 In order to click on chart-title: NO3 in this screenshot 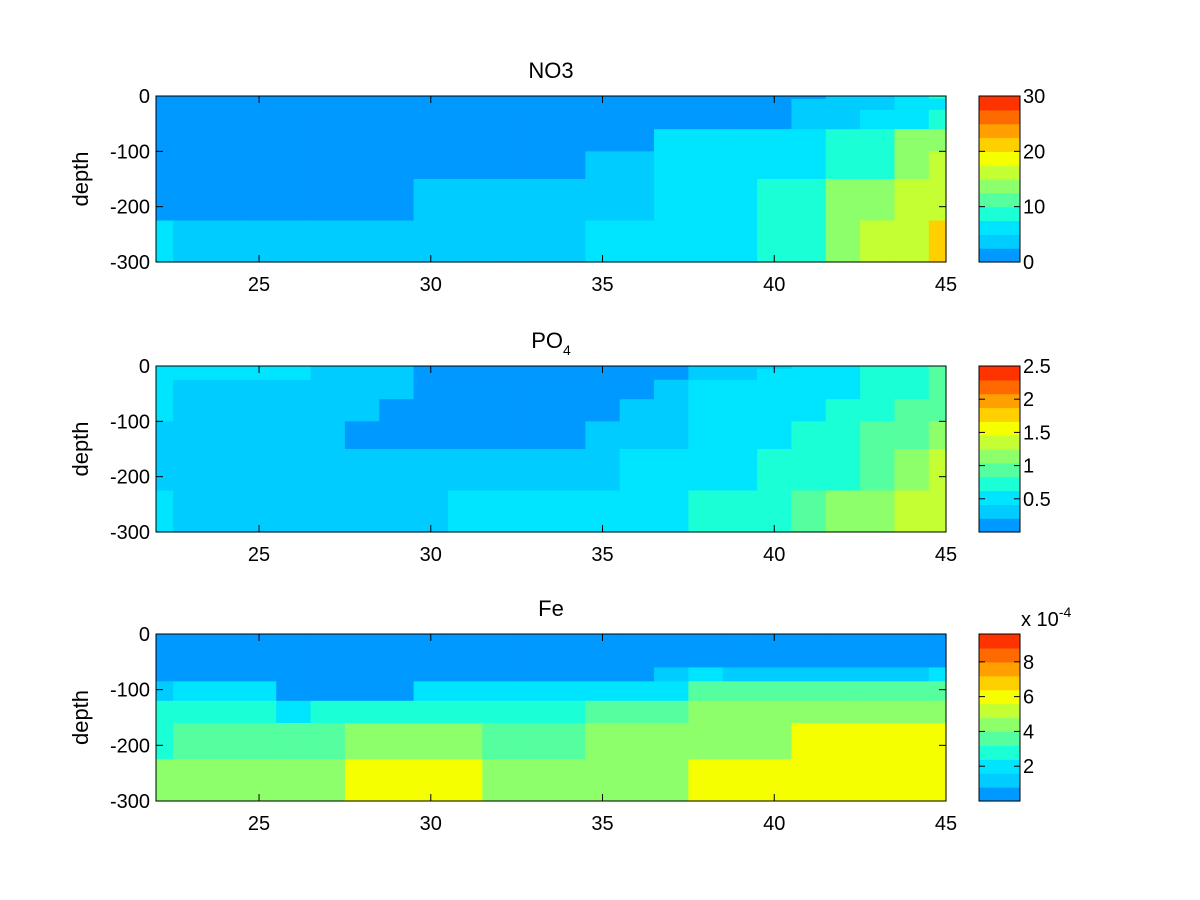, I will do `click(550, 70)`.